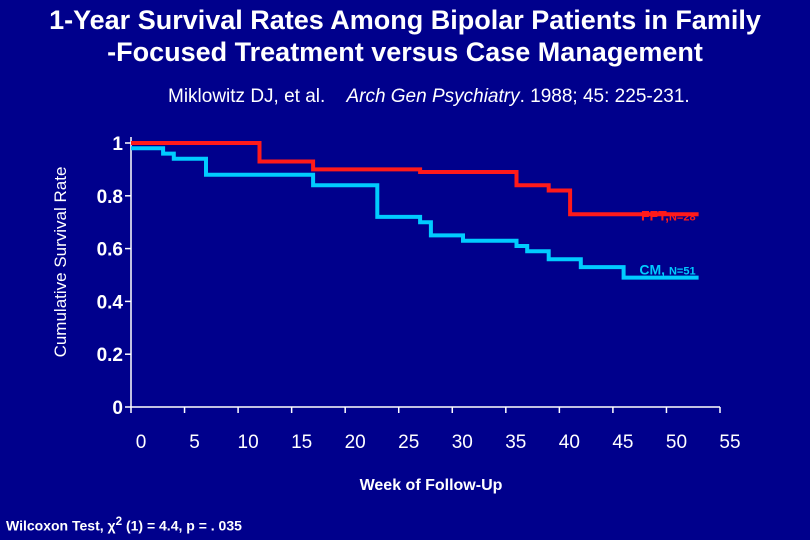 The width and height of the screenshot is (810, 540). I want to click on y-tick-label: 0.4, so click(110, 302).